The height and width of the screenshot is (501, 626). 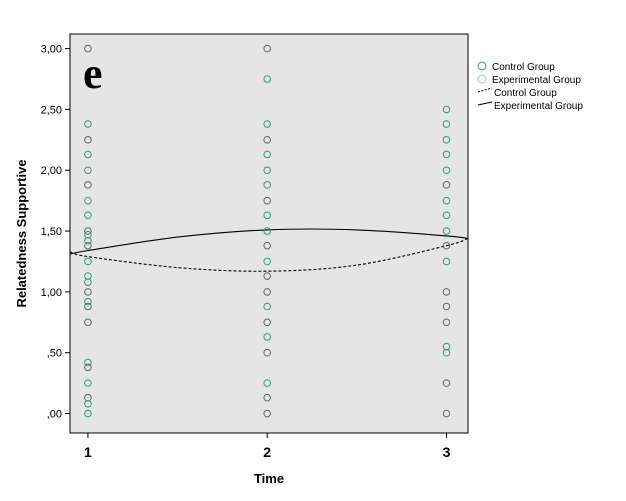 I want to click on y-tick-label: 2,50, so click(x=51, y=110).